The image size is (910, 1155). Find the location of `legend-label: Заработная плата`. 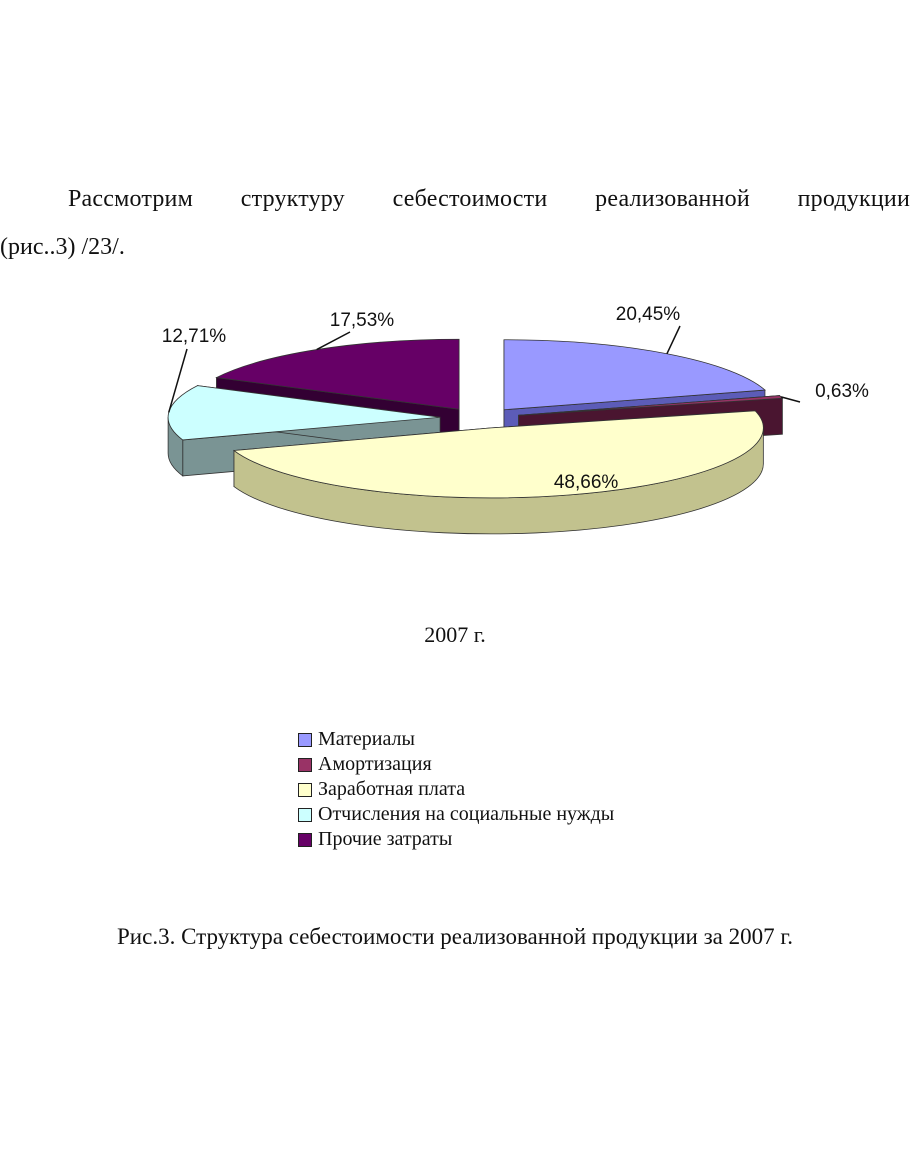

legend-label: Заработная плата is located at coordinates (392, 789).